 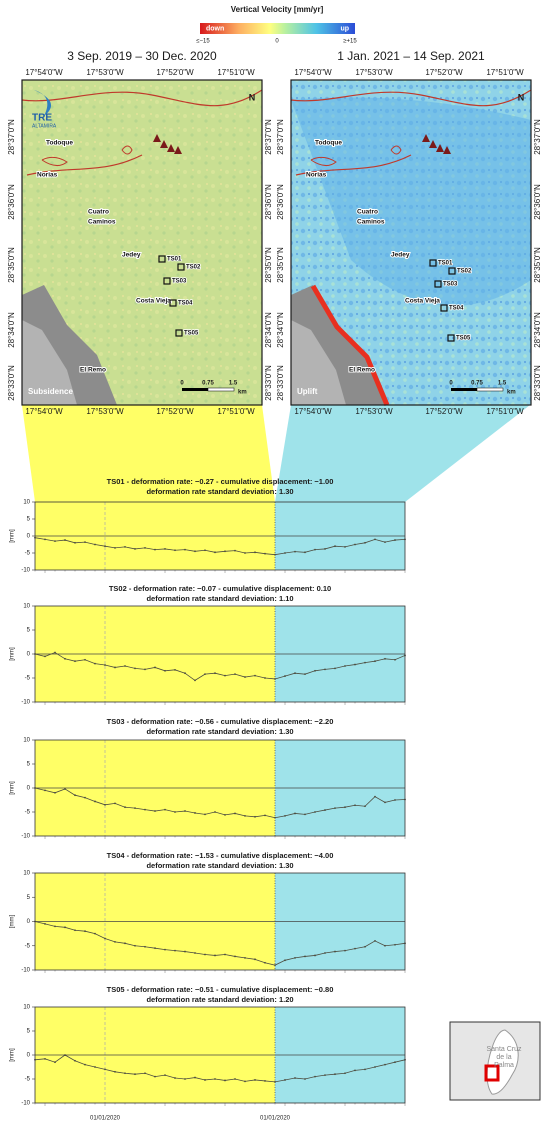 What do you see at coordinates (215, 28) in the screenshot?
I see `legend-low: down` at bounding box center [215, 28].